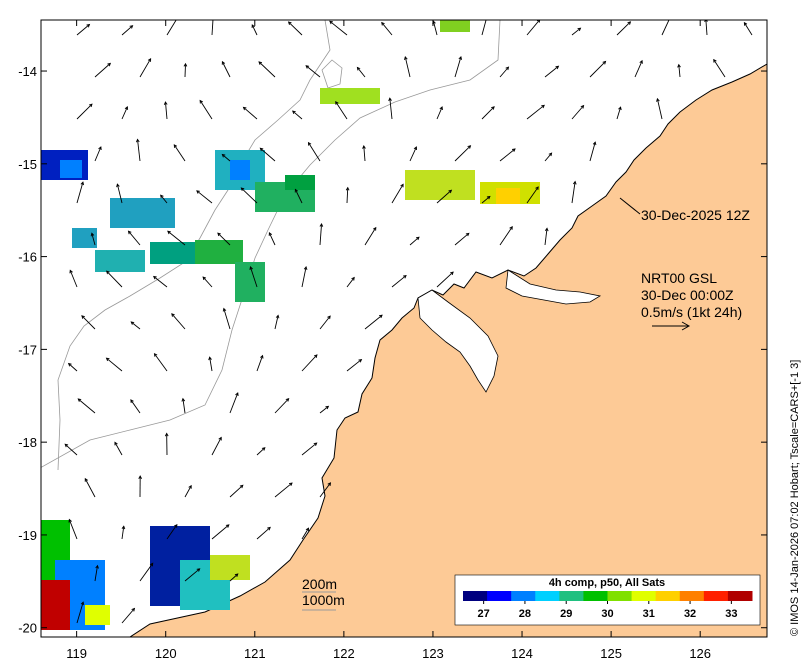 The image size is (810, 672). Describe the element at coordinates (484, 614) in the screenshot. I see `colorbar-tick-label: 27` at that location.